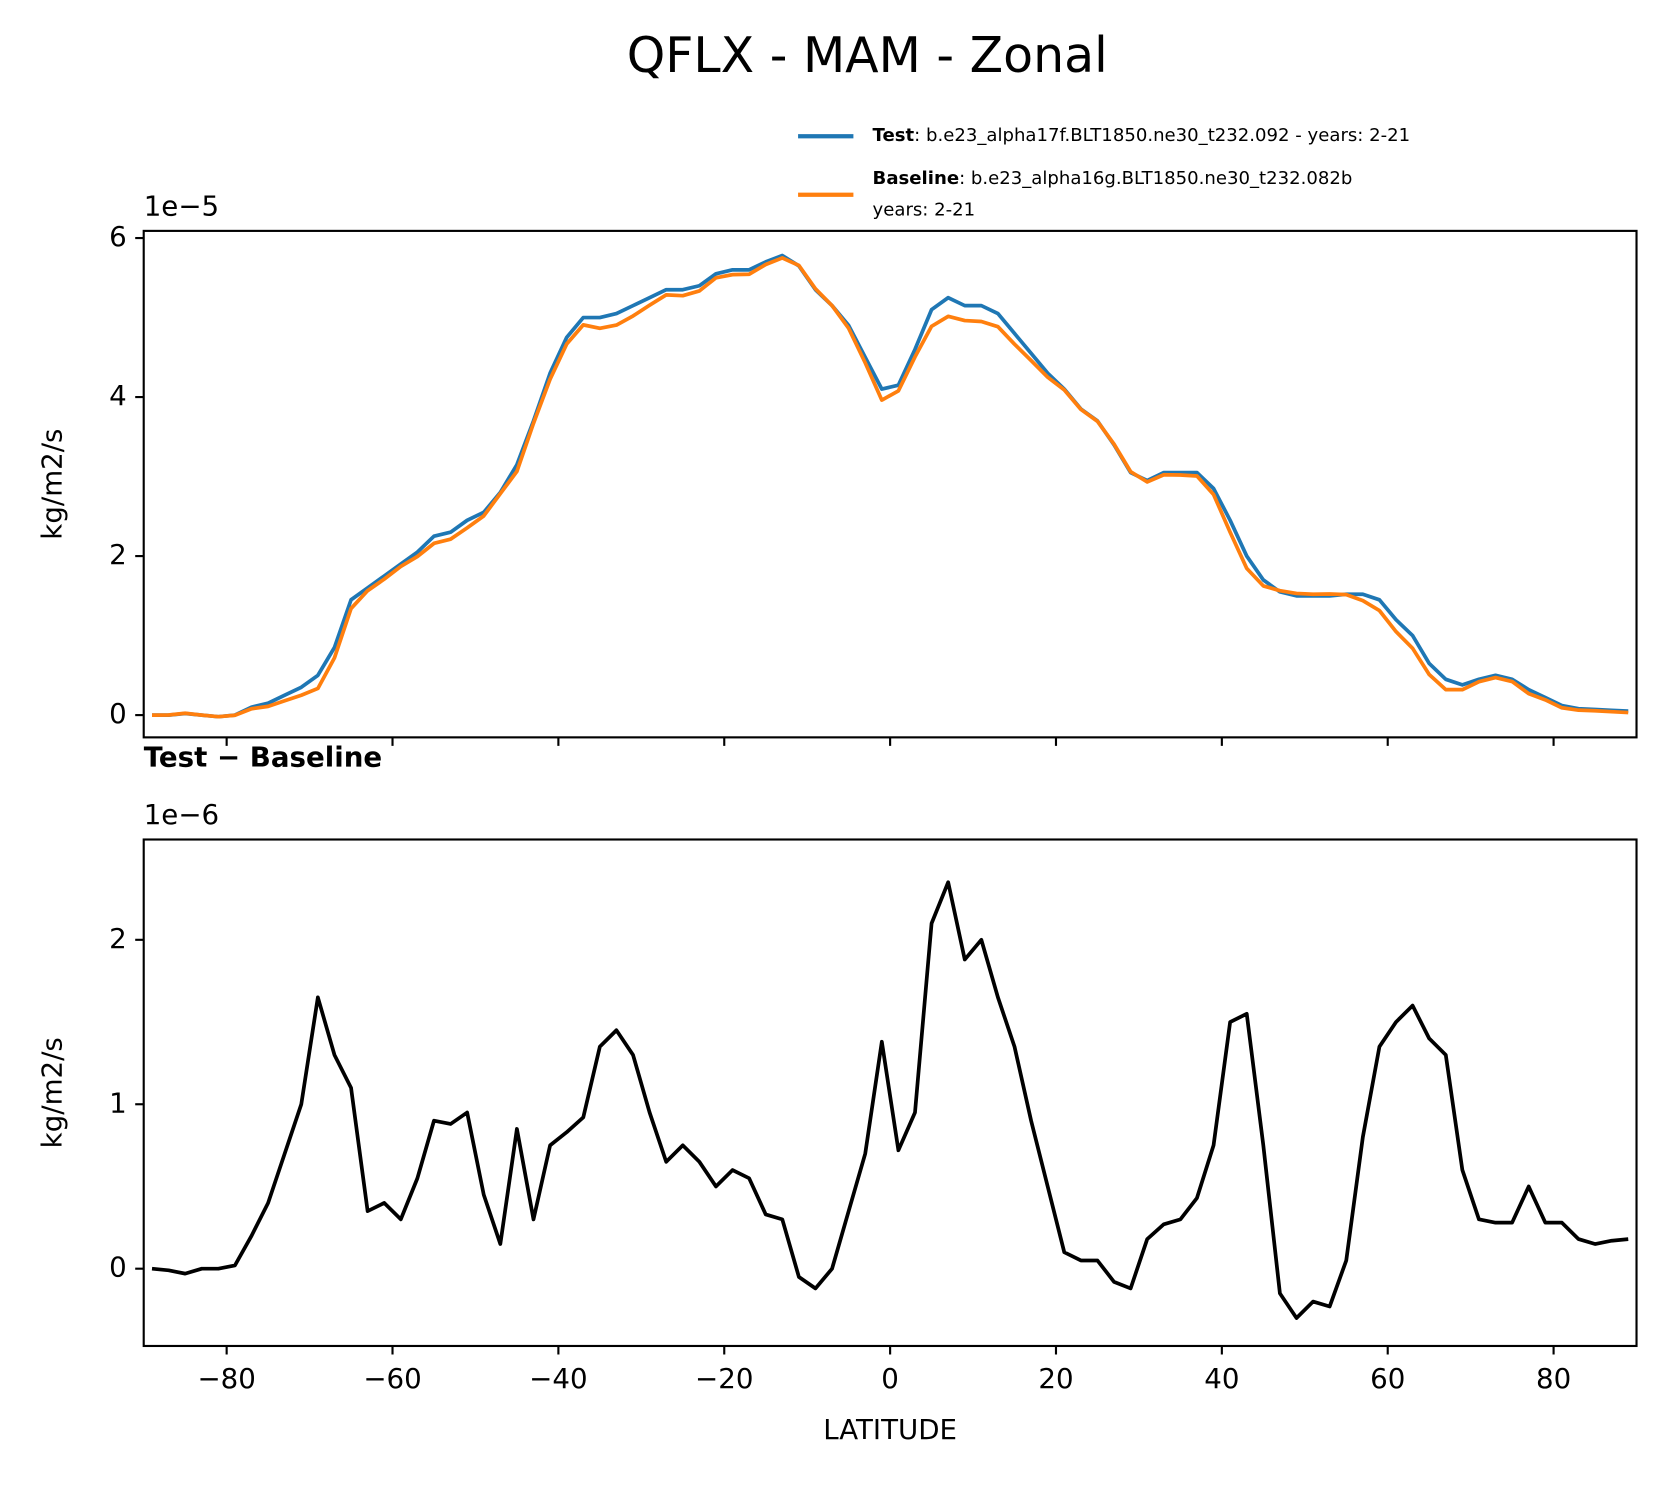 Image resolution: width=1660 pixels, height=1496 pixels. Describe the element at coordinates (558, 1378) in the screenshot. I see `x-tick-label: −40` at that location.